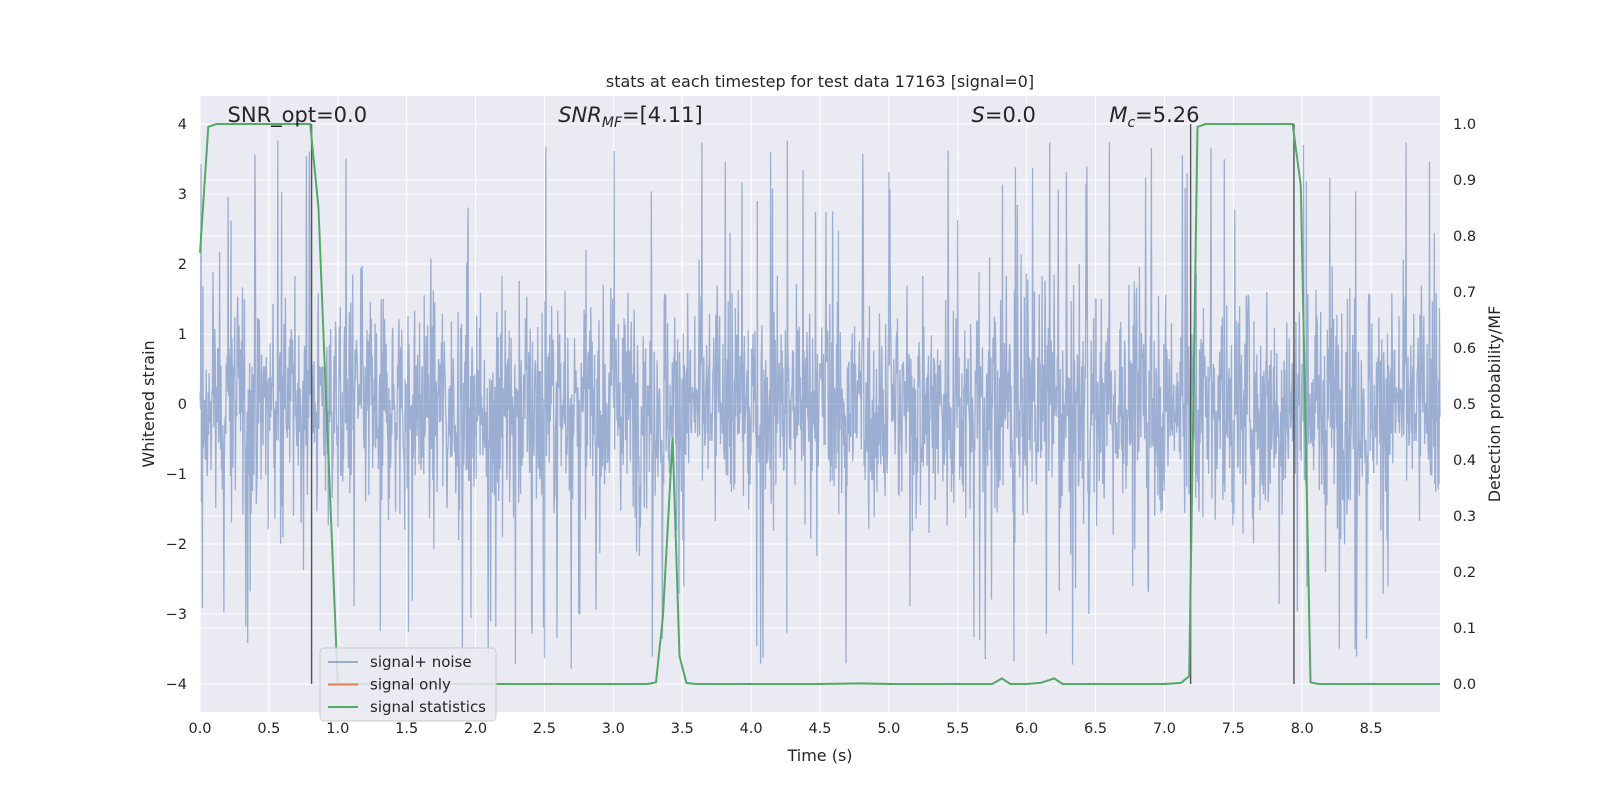 This screenshot has width=1600, height=800. I want to click on y-right-tick-label: 0.5, so click(1464, 405).